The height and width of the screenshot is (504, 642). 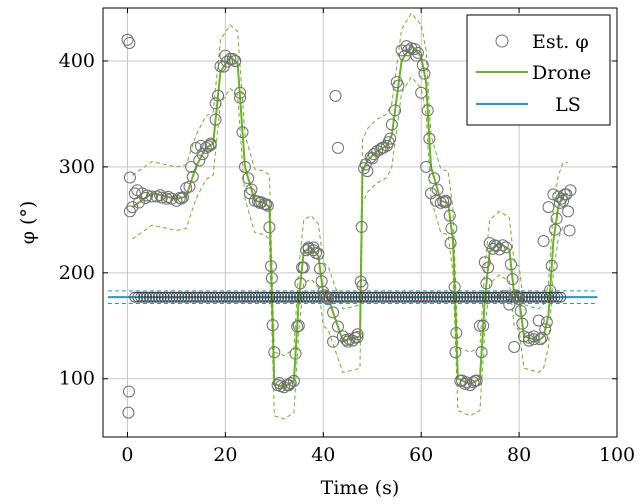 What do you see at coordinates (568, 105) in the screenshot?
I see `legend-ls-label: LS` at bounding box center [568, 105].